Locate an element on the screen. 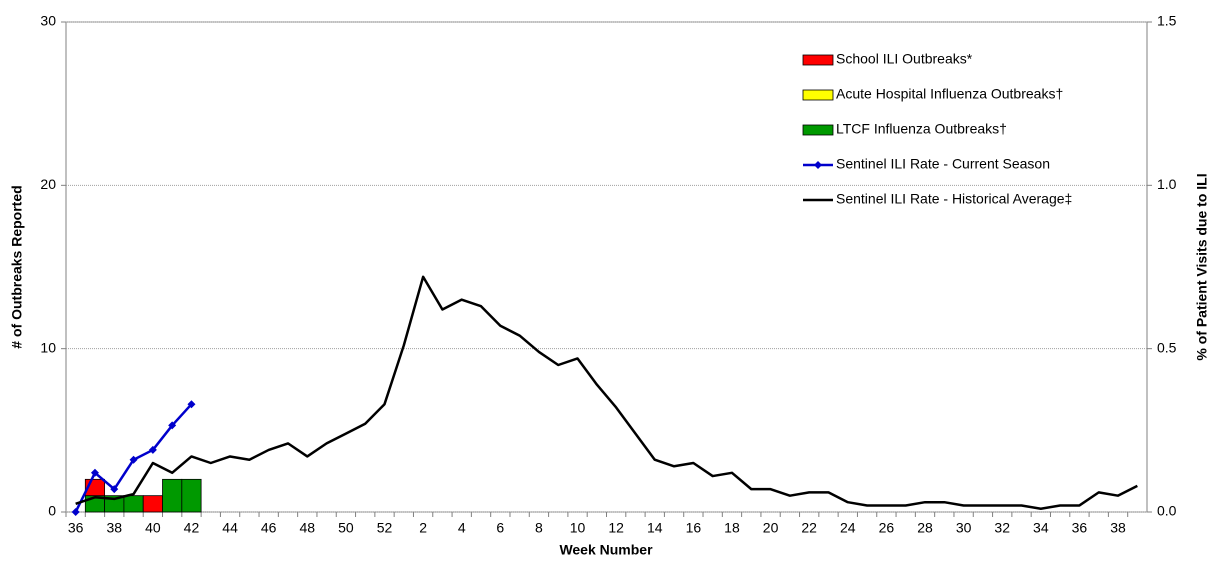  y2-tick-label: 0.0 is located at coordinates (1167, 511).